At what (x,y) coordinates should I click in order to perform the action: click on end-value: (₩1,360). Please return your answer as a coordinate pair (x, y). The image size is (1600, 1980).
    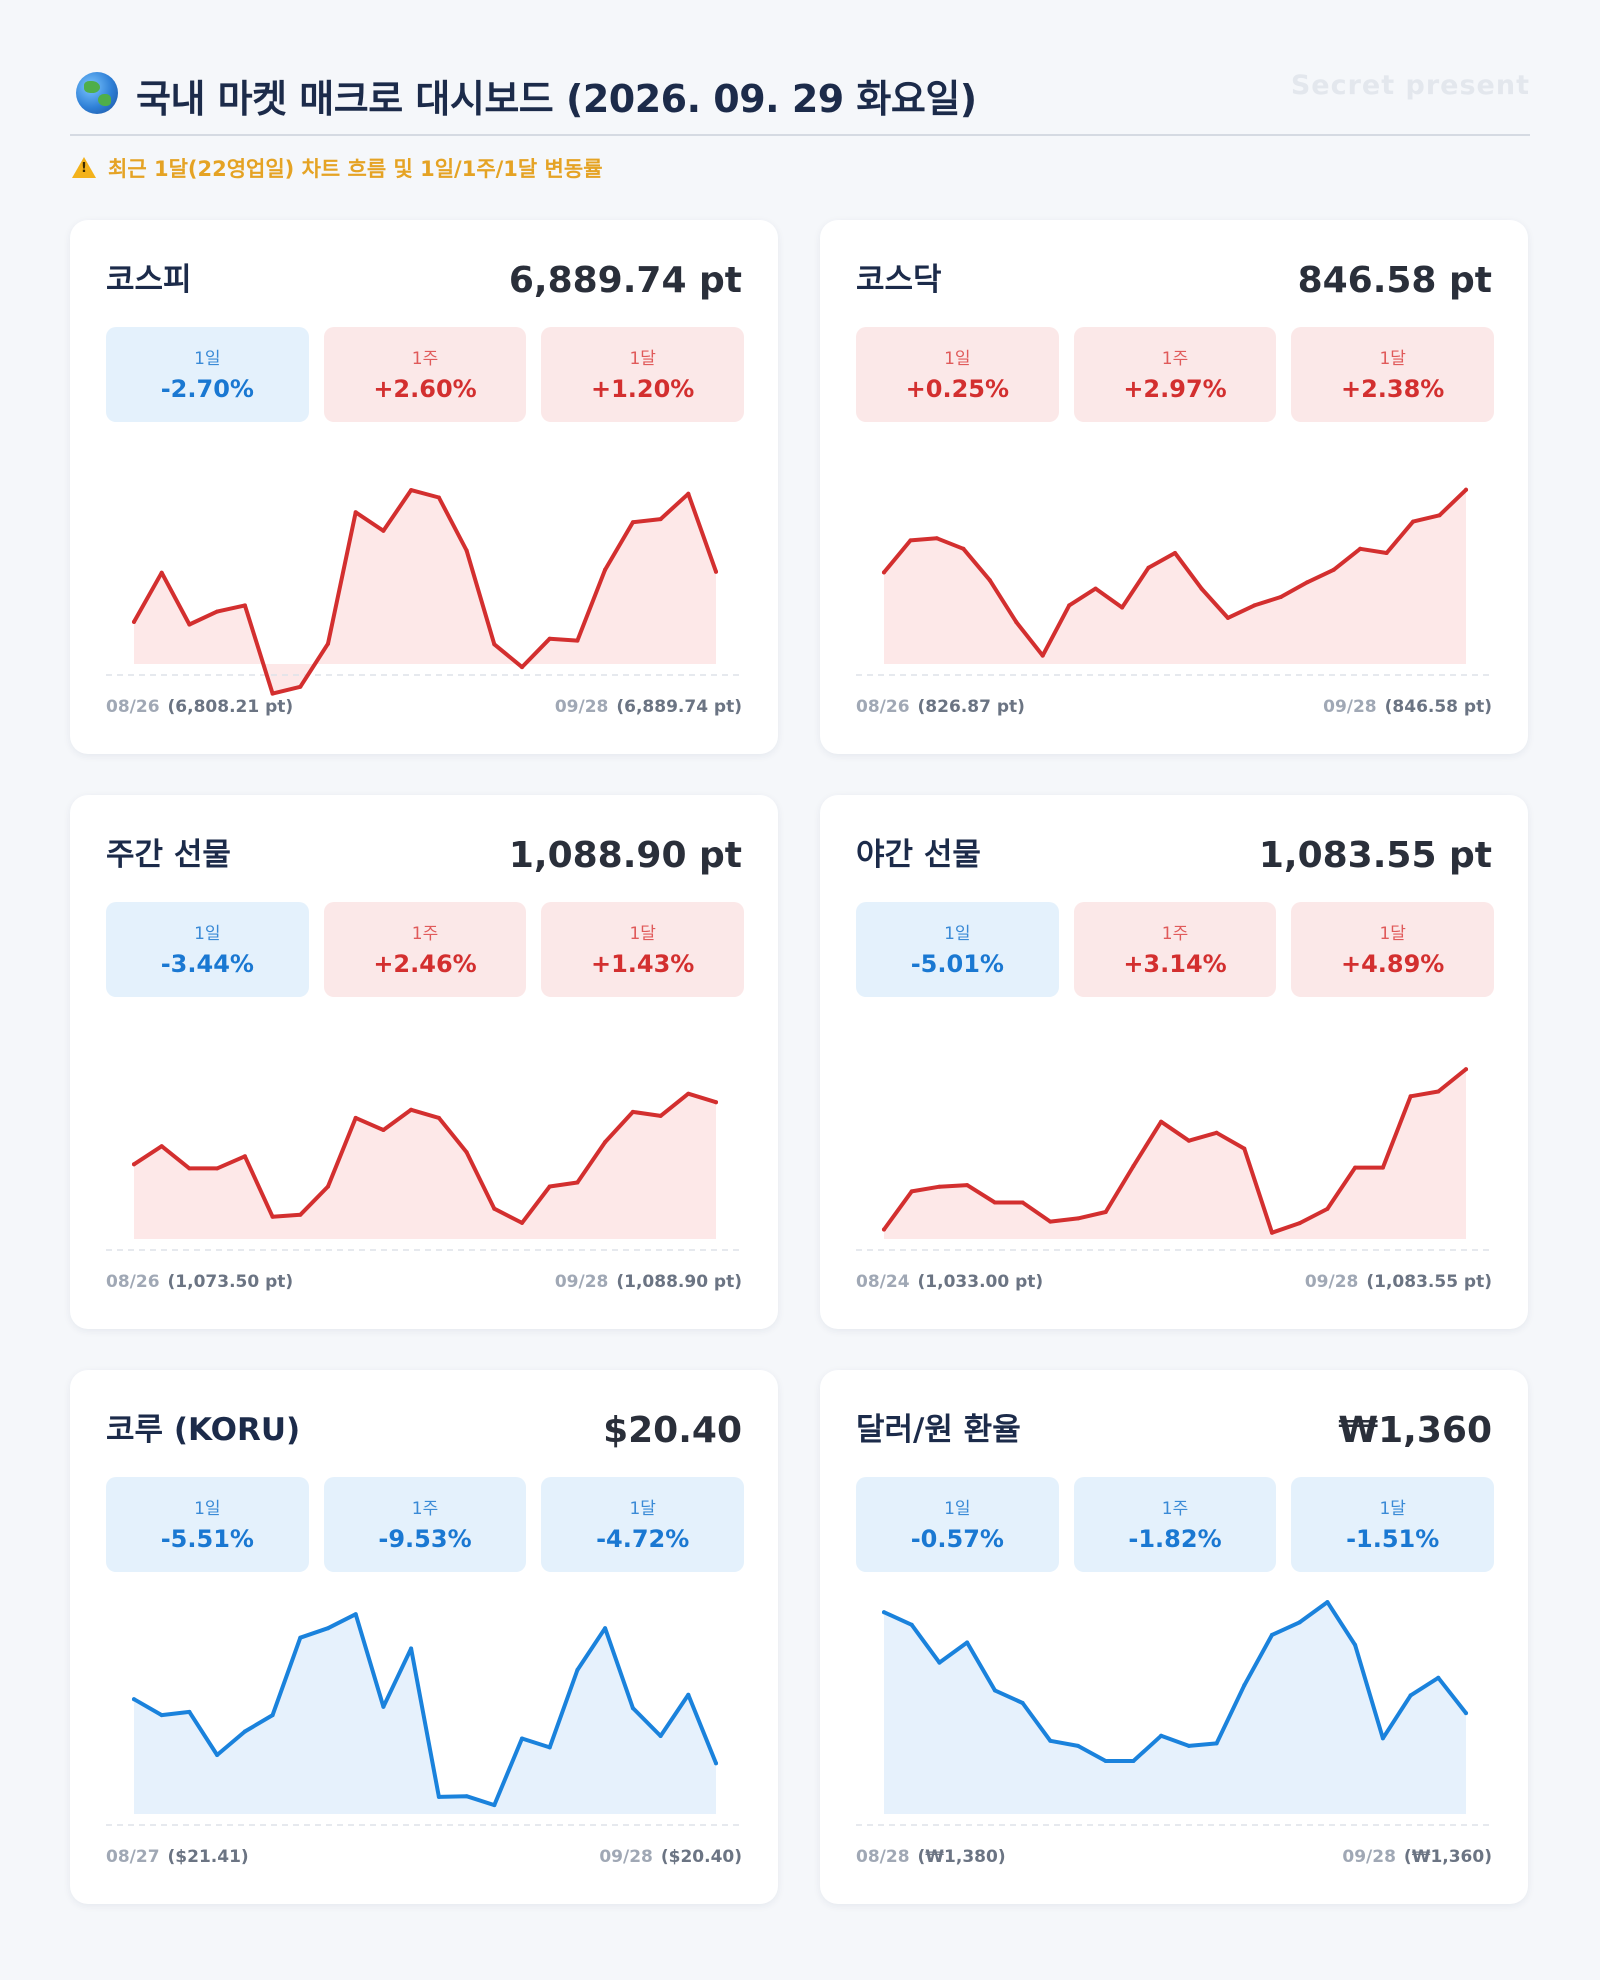
    Looking at the image, I should click on (1447, 1857).